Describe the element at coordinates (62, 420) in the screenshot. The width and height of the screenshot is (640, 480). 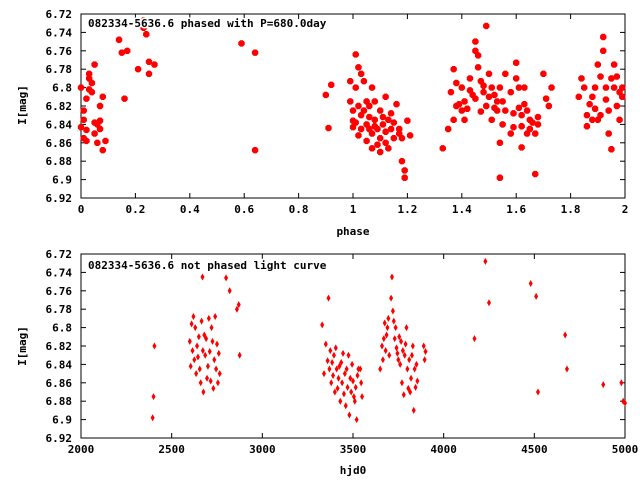
I see `y-tick-label: 6.9` at that location.